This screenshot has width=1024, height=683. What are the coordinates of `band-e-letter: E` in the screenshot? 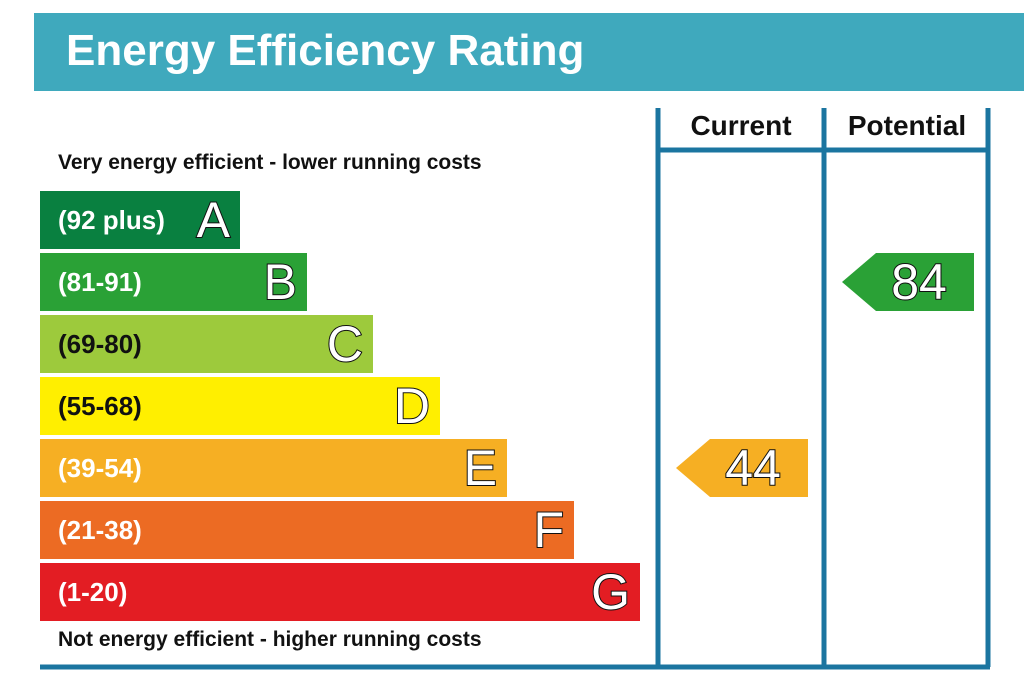 It's located at (480, 468).